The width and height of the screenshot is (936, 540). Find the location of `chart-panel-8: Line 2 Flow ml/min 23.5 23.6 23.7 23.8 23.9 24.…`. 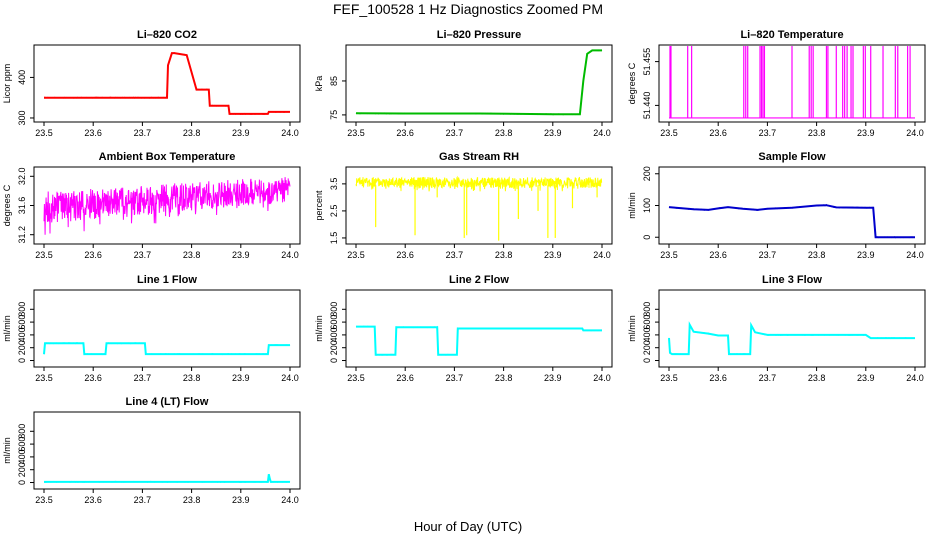

chart-panel-8: Line 2 Flow ml/min 23.5 23.6 23.7 23.8 23.9 24.… is located at coordinates (463, 328).